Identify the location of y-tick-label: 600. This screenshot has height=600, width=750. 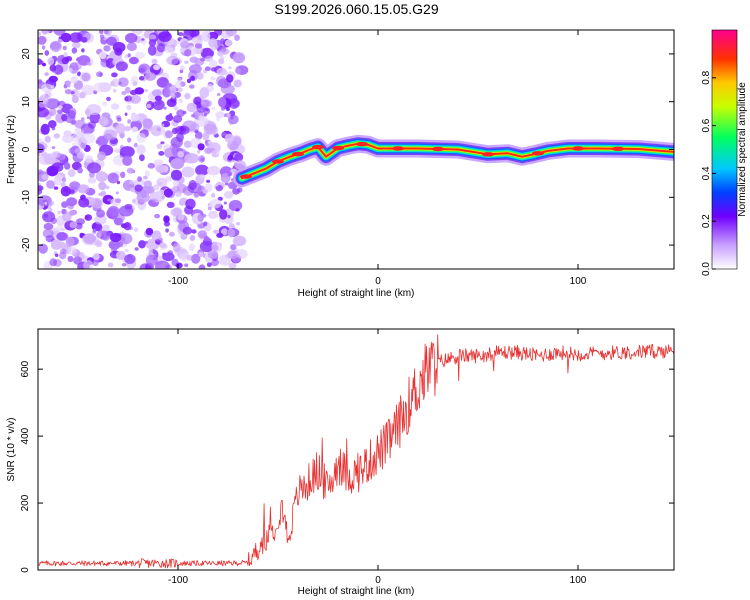
(25, 368).